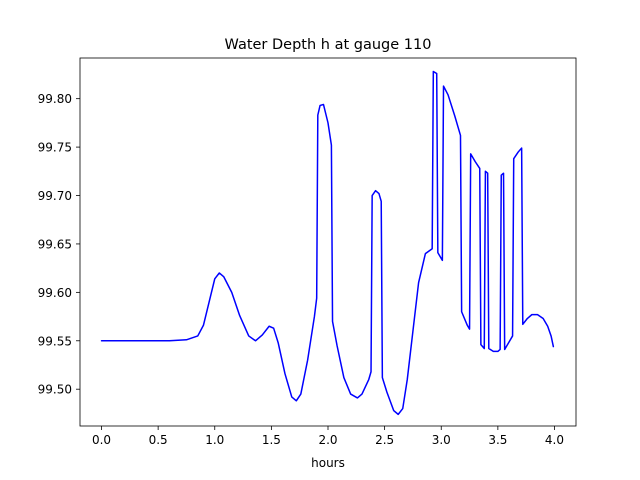  I want to click on x-tick-label: 2.0, so click(327, 440).